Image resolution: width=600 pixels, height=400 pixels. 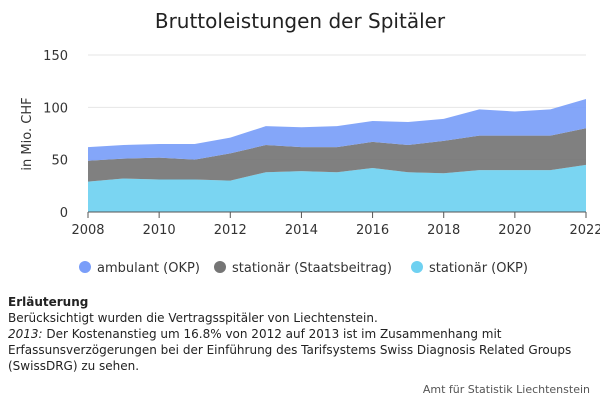 I want to click on legend-item: stationär (Staatsbeitrag), so click(x=303, y=268).